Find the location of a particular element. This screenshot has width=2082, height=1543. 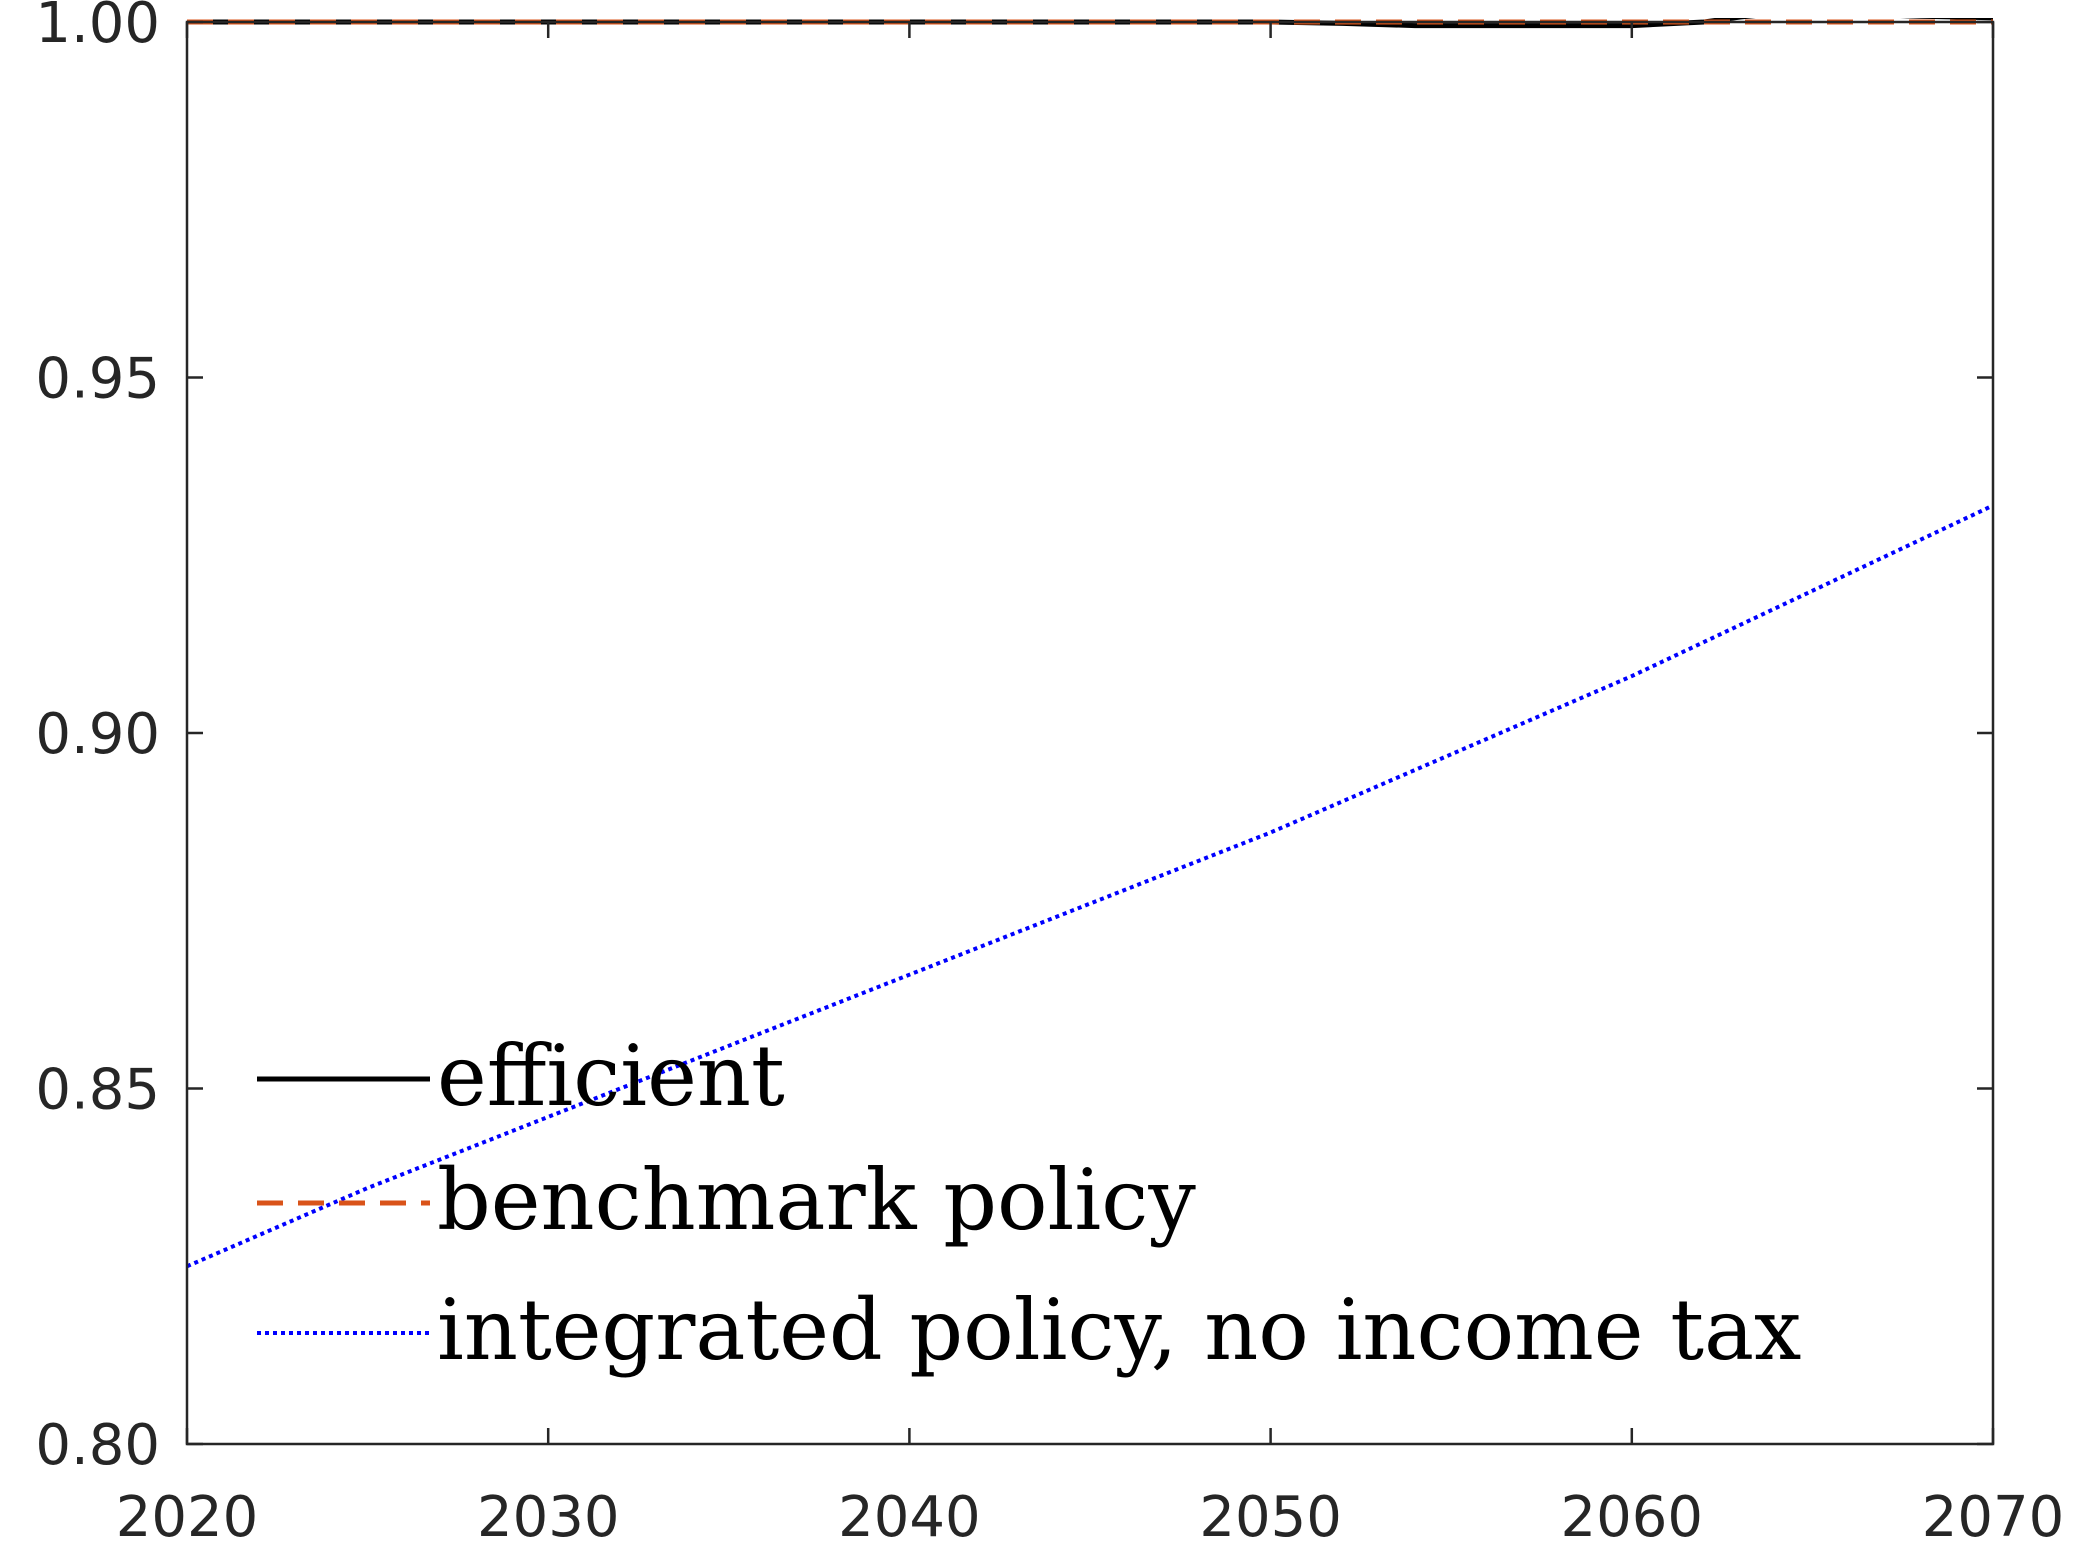

x-tick-label: 2040 is located at coordinates (909, 1514).